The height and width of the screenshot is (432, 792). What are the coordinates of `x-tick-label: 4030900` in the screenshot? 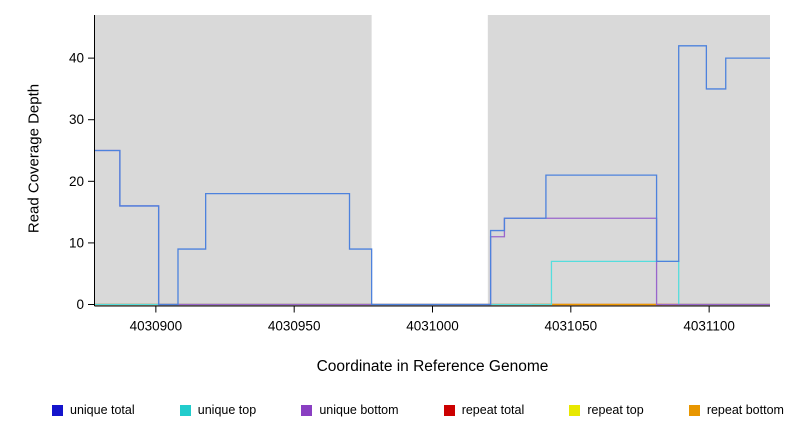 It's located at (156, 326).